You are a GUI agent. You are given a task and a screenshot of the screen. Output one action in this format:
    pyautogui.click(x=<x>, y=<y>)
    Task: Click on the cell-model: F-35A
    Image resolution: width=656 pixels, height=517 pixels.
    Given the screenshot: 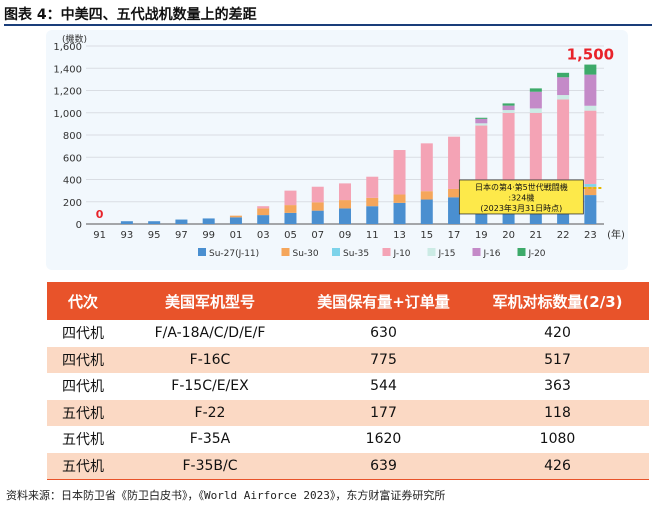 What is the action you would take?
    pyautogui.click(x=210, y=439)
    